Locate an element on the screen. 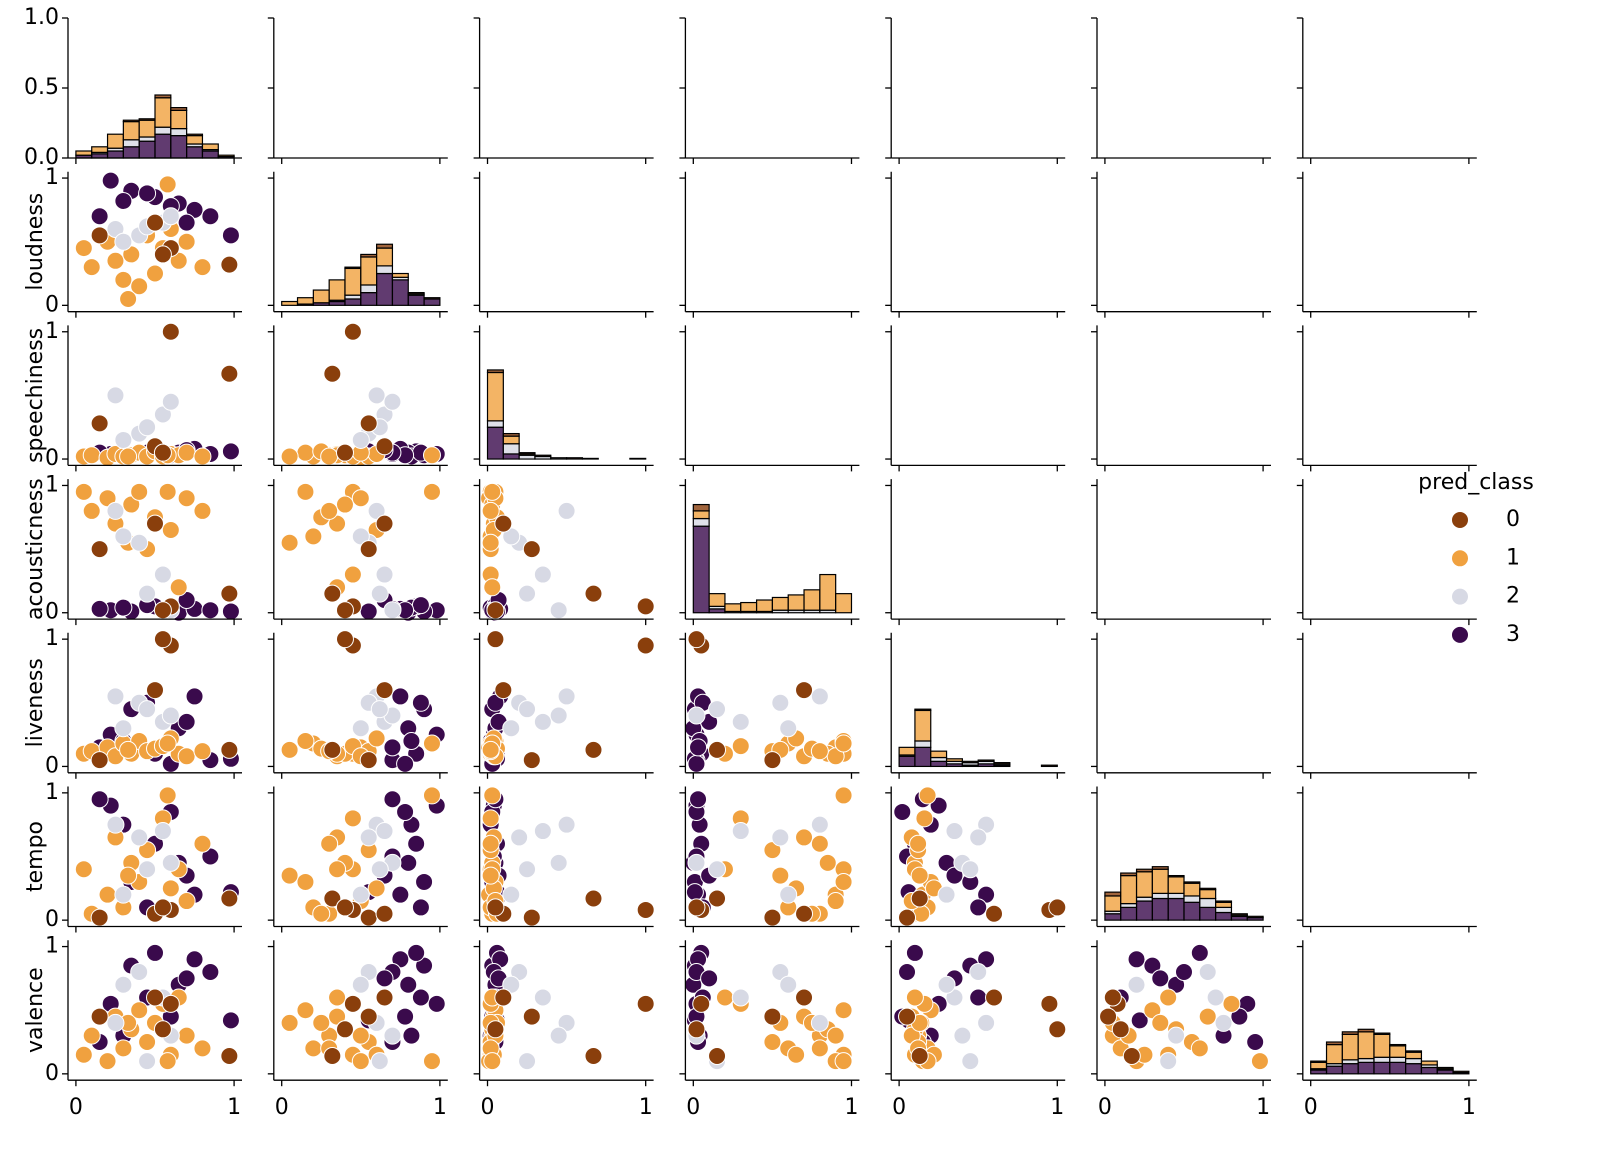 Image resolution: width=1612 pixels, height=1152 pixels. y-axis-label: acousticness is located at coordinates (35, 549).